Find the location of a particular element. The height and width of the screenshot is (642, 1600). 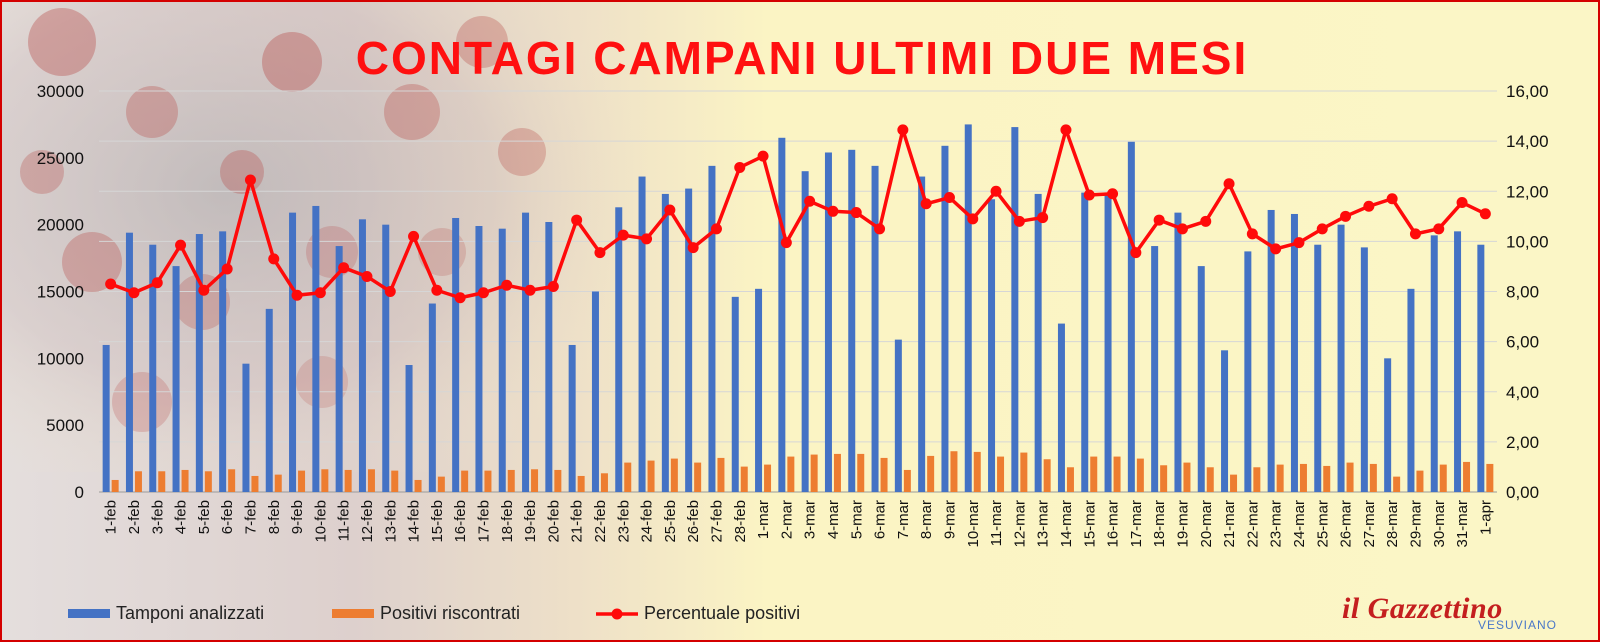

left-tick-label: 5000 is located at coordinates (65, 425).